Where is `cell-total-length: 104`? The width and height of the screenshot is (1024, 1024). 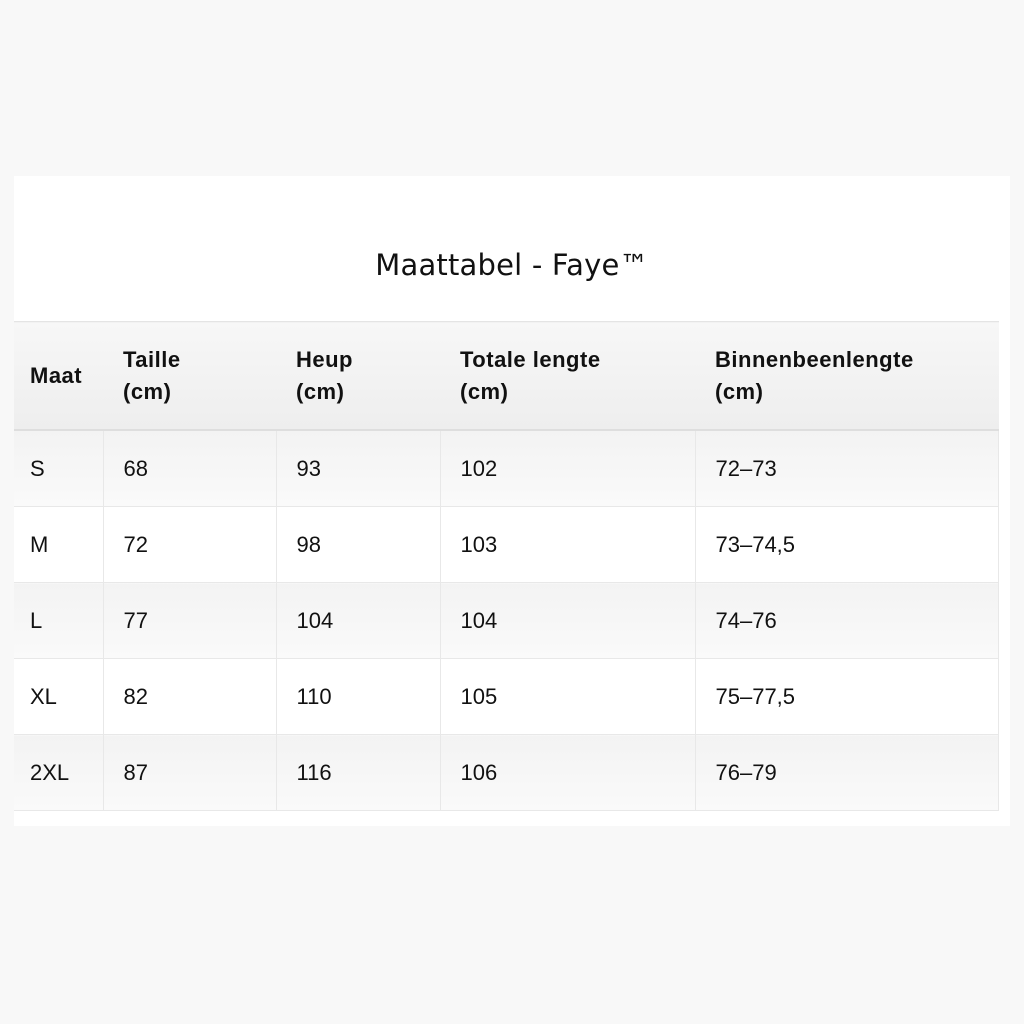
cell-total-length: 104 is located at coordinates (567, 620).